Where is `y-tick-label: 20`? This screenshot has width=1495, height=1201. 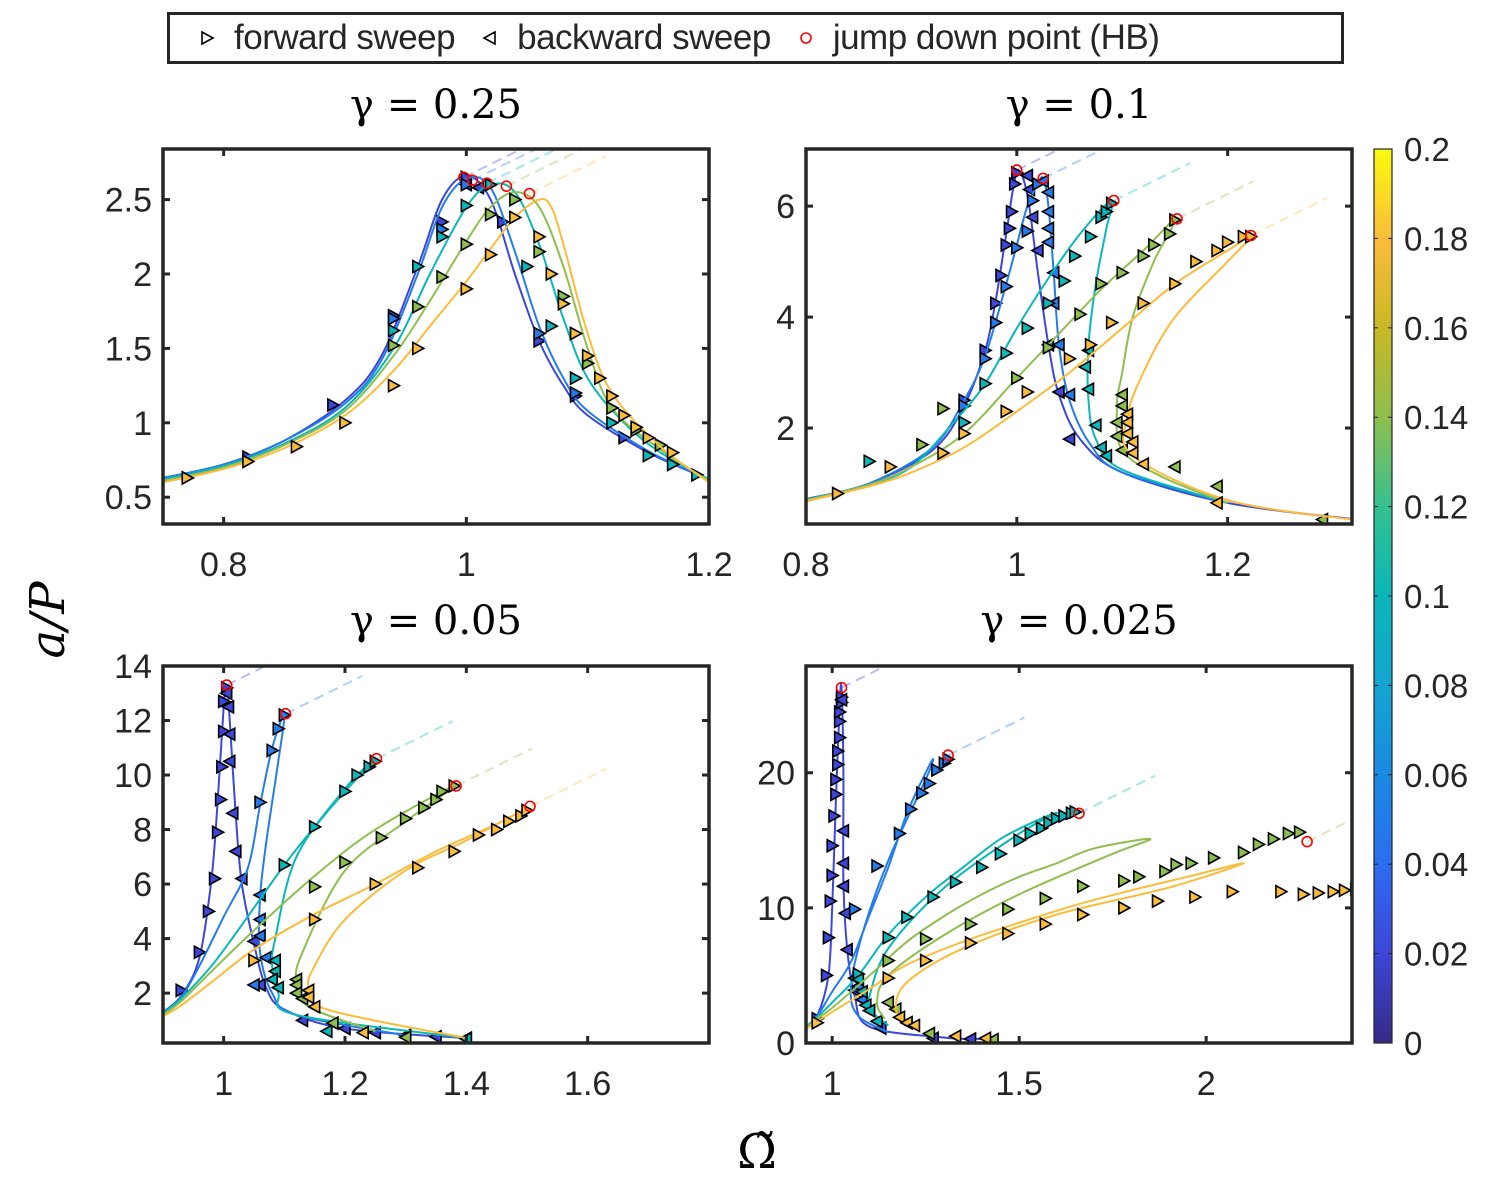
y-tick-label: 20 is located at coordinates (776, 774).